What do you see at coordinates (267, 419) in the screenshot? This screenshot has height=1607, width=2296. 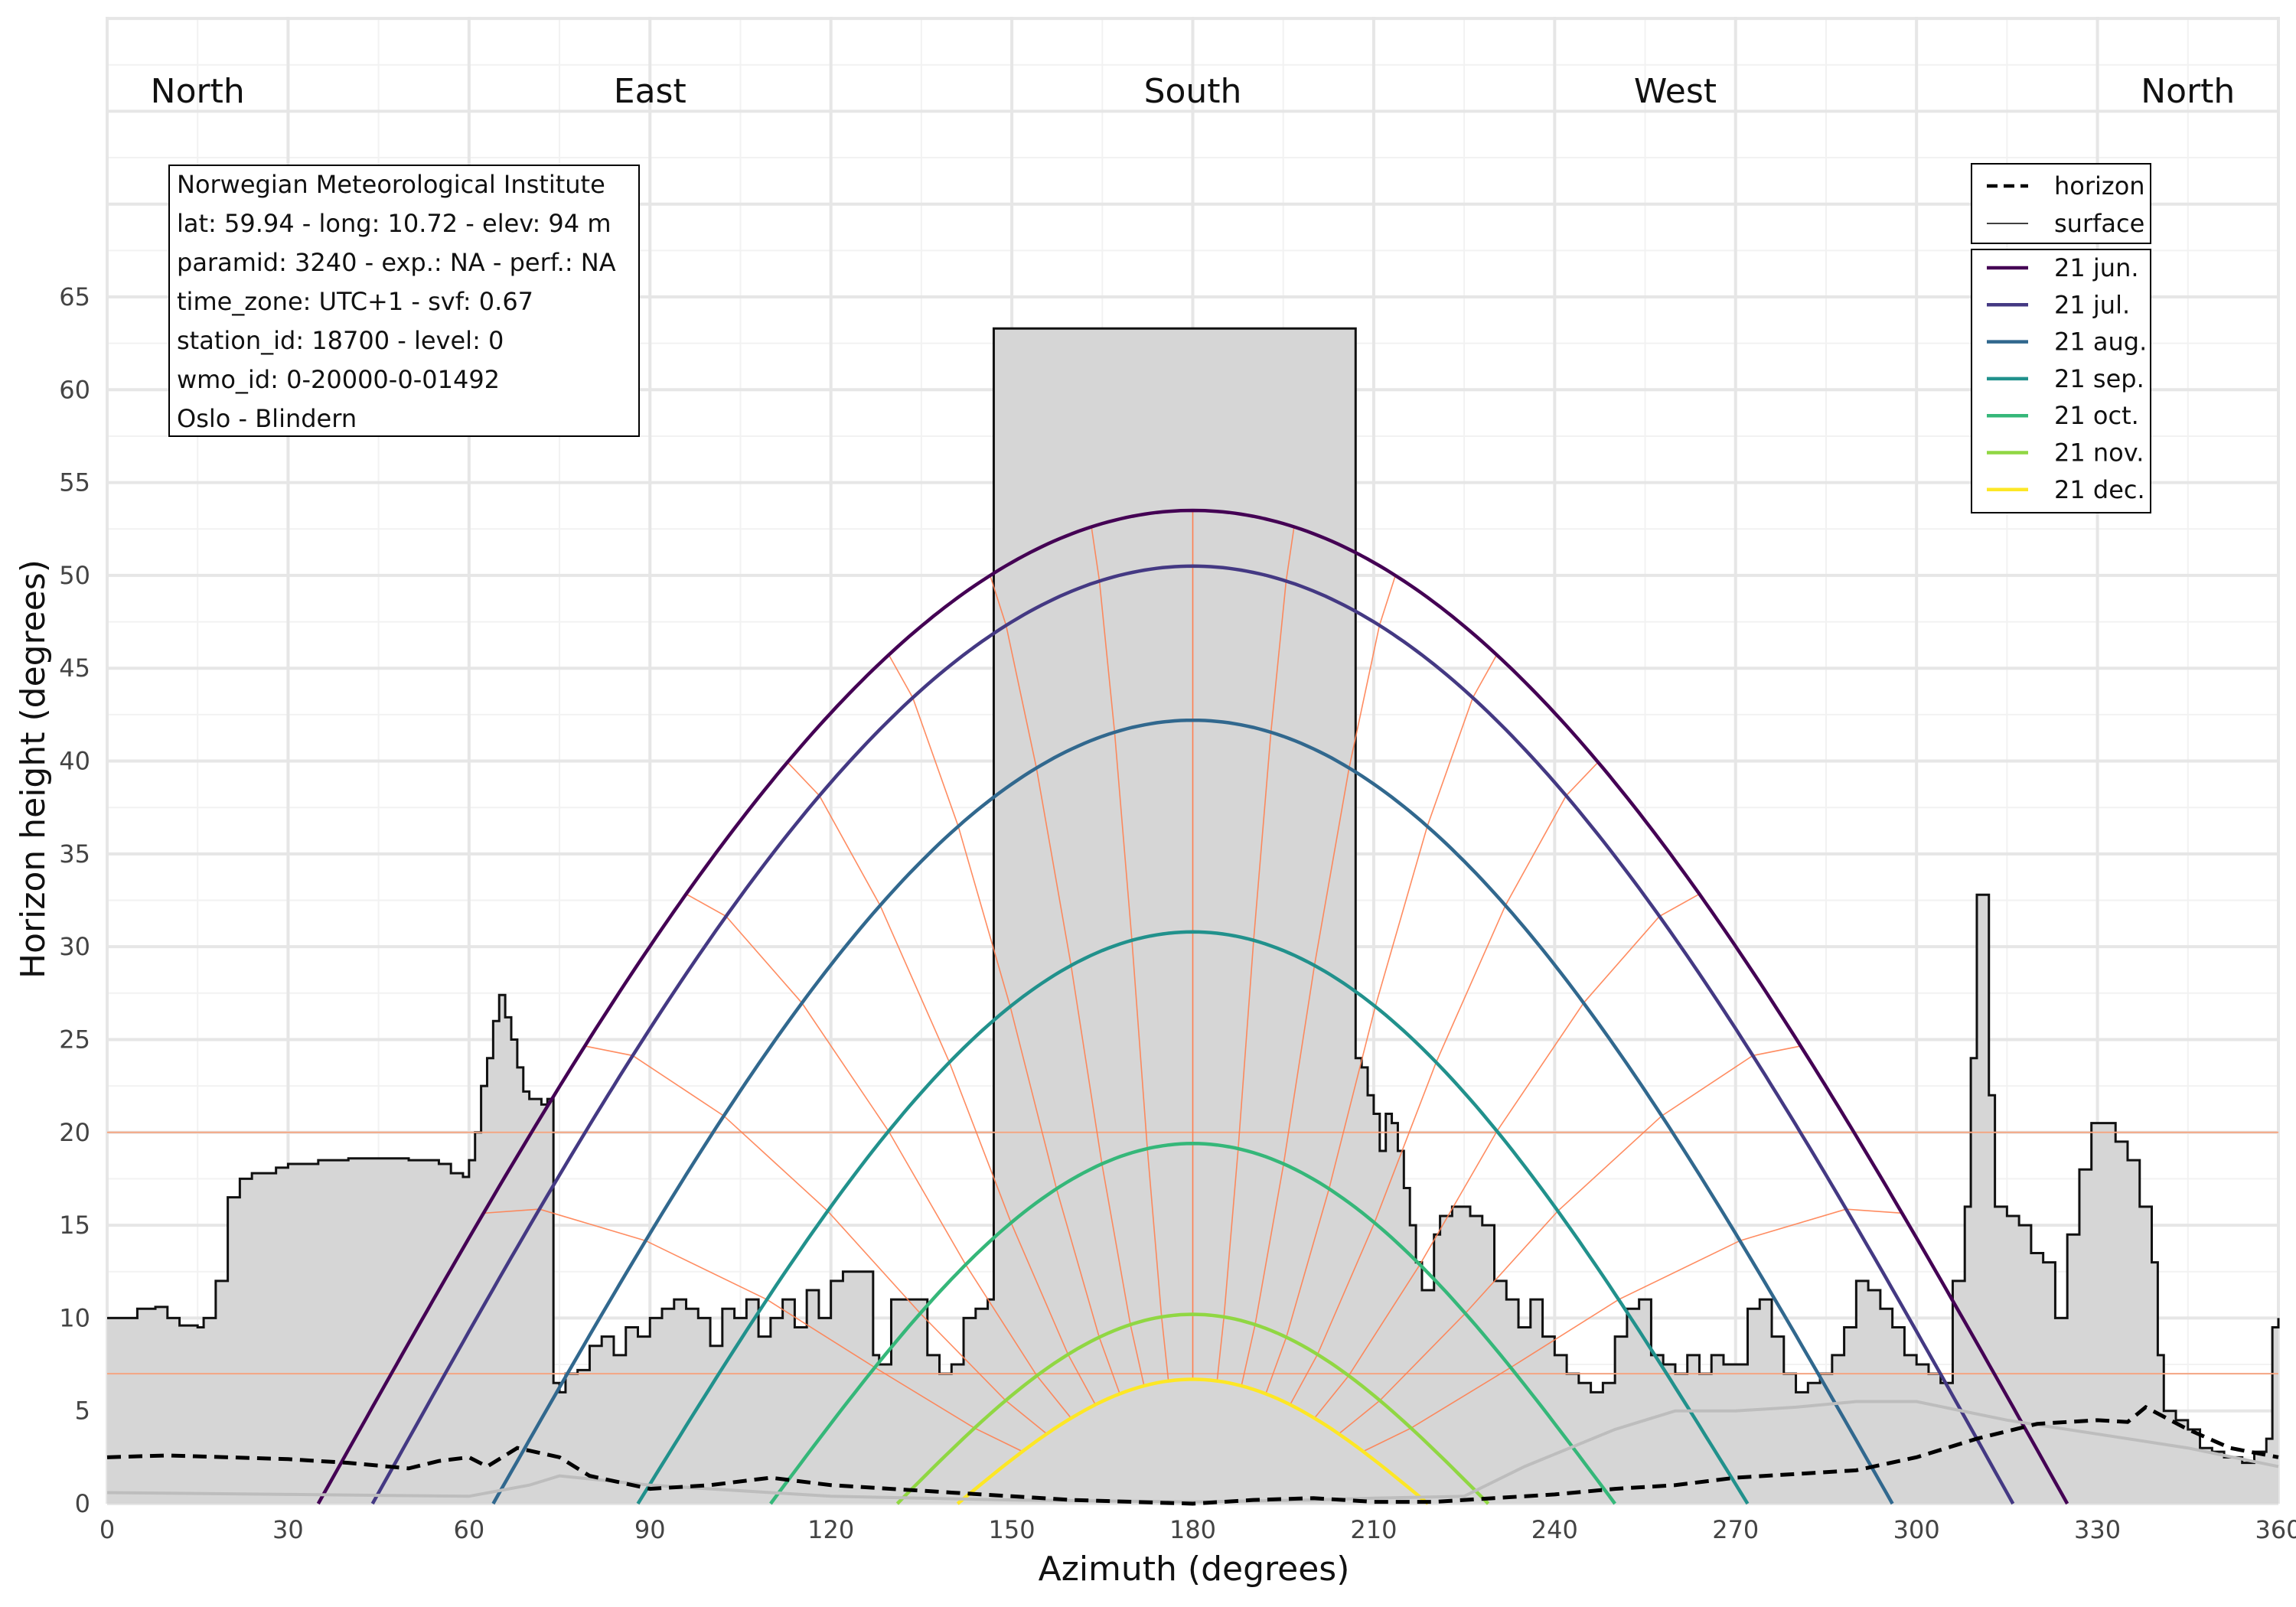 I see `info-box-line: Oslo - Blindern` at bounding box center [267, 419].